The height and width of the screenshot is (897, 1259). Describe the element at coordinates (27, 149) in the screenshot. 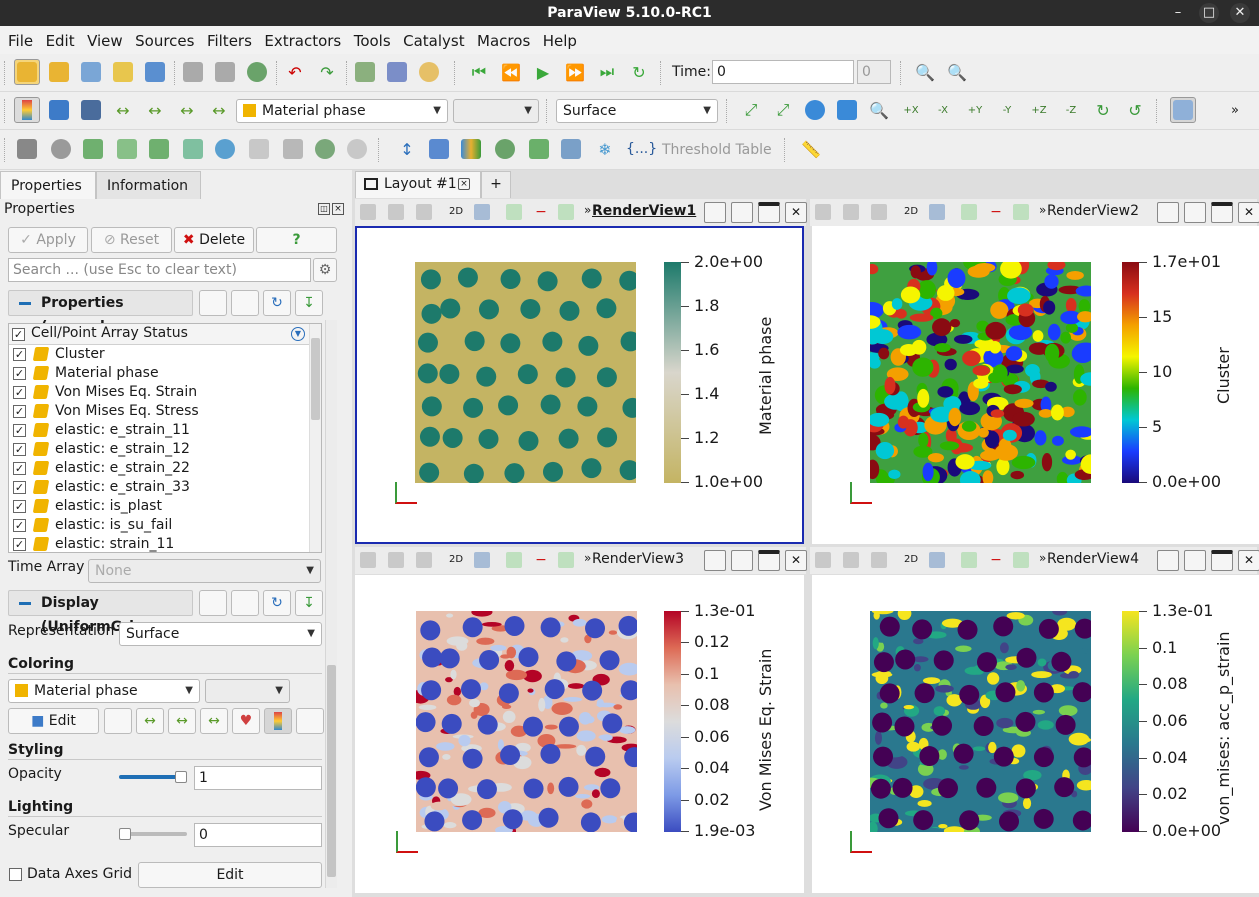

I see `calculator-icon` at that location.